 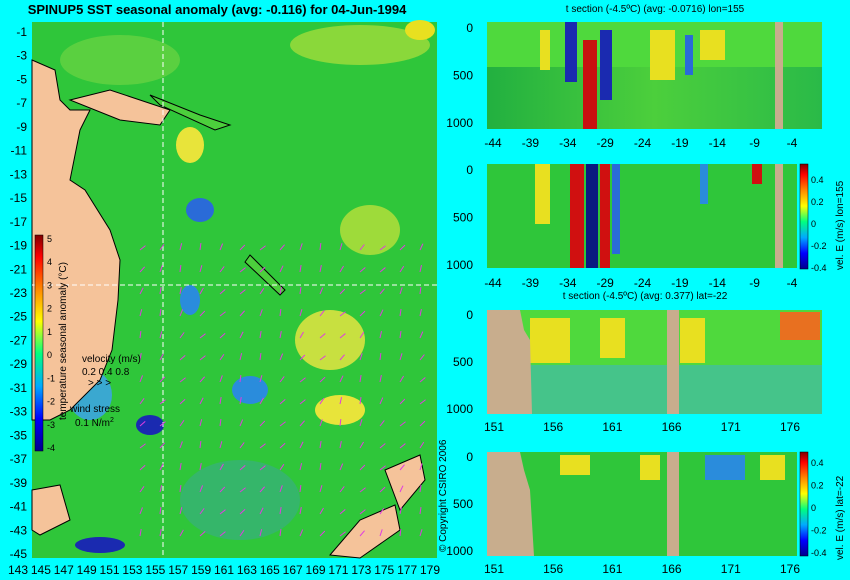 What do you see at coordinates (754, 143) in the screenshot?
I see `section-x-tick: -9` at bounding box center [754, 143].